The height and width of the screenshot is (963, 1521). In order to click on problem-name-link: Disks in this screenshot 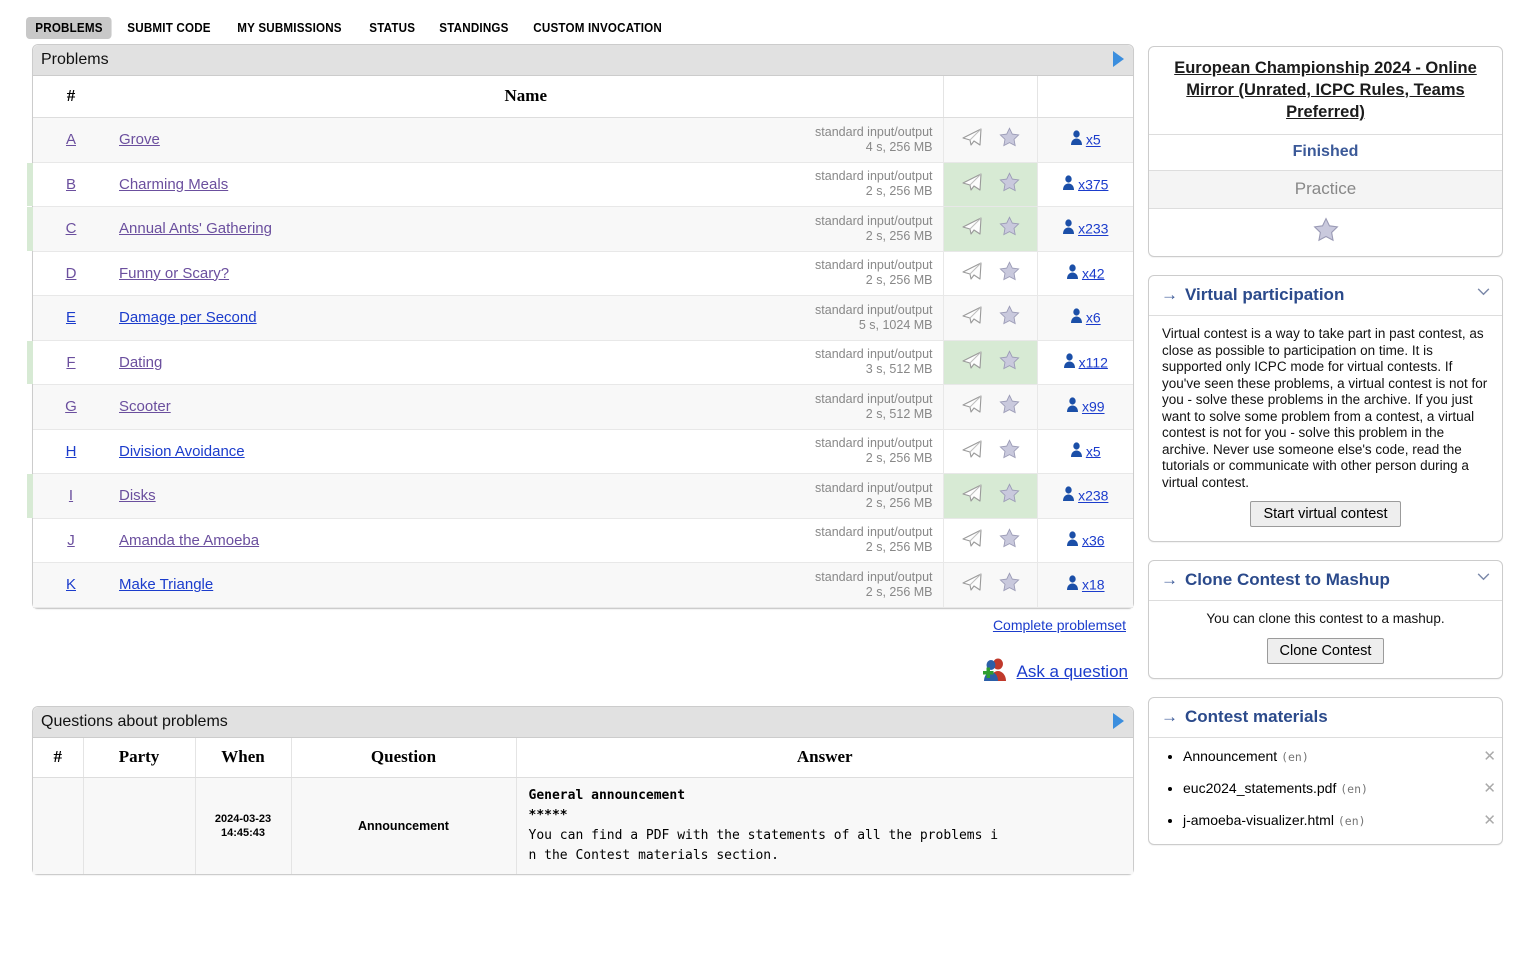, I will do `click(137, 496)`.